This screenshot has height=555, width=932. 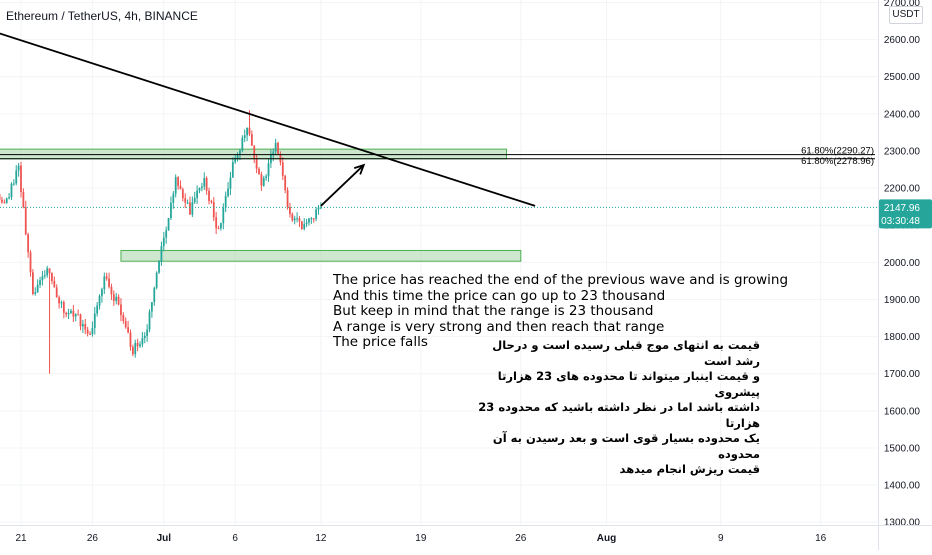 I want to click on time-tick-label: 21, so click(x=21, y=538).